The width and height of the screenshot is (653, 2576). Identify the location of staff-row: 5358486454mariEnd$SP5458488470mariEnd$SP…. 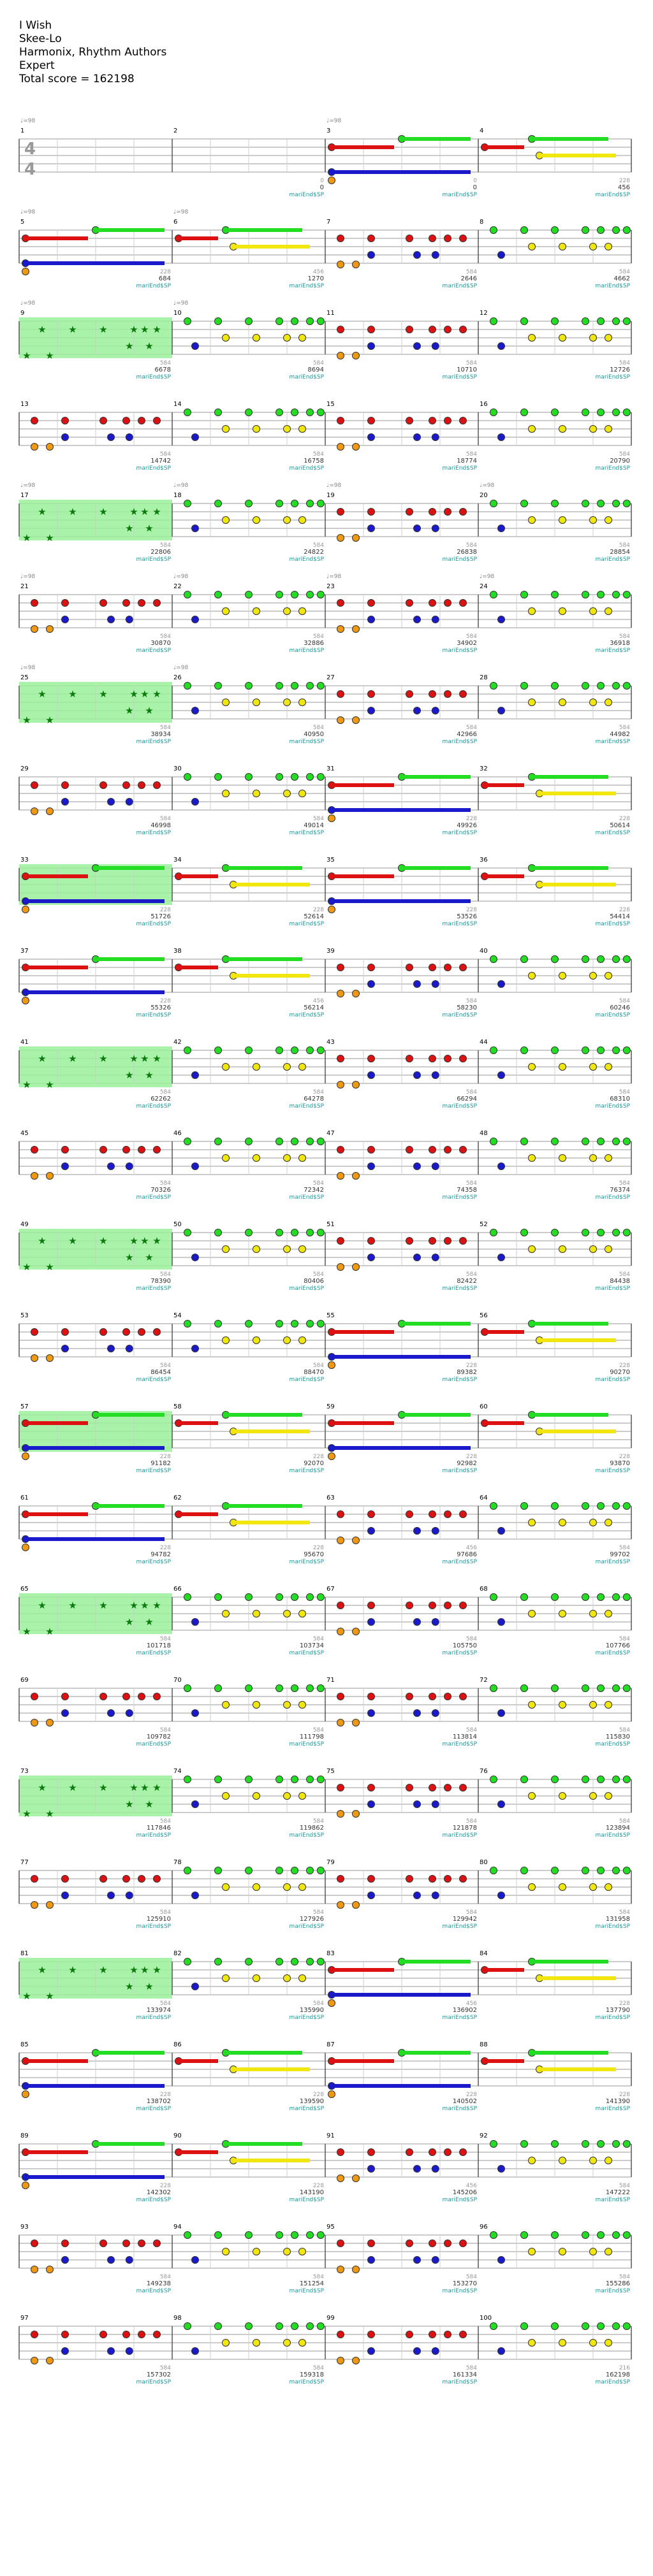
(325, 1347).